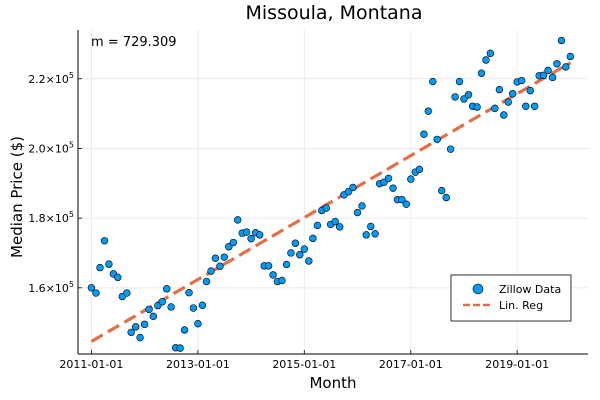 The width and height of the screenshot is (600, 400). What do you see at coordinates (511, 298) in the screenshot?
I see `legend: Zillow Data Lin. Reg` at bounding box center [511, 298].